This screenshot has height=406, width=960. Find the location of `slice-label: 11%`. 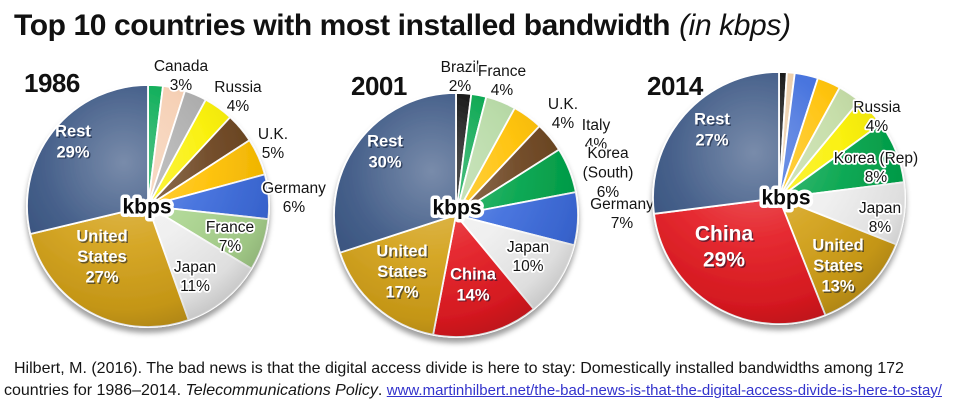

slice-label: 11% is located at coordinates (195, 286).